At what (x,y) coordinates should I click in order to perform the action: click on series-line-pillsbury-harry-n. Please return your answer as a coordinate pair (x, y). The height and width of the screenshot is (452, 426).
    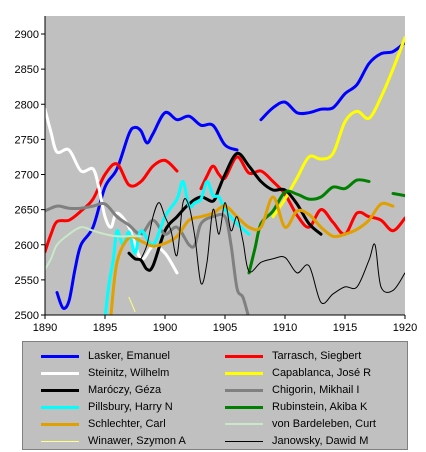
    Looking at the image, I should click on (177, 247).